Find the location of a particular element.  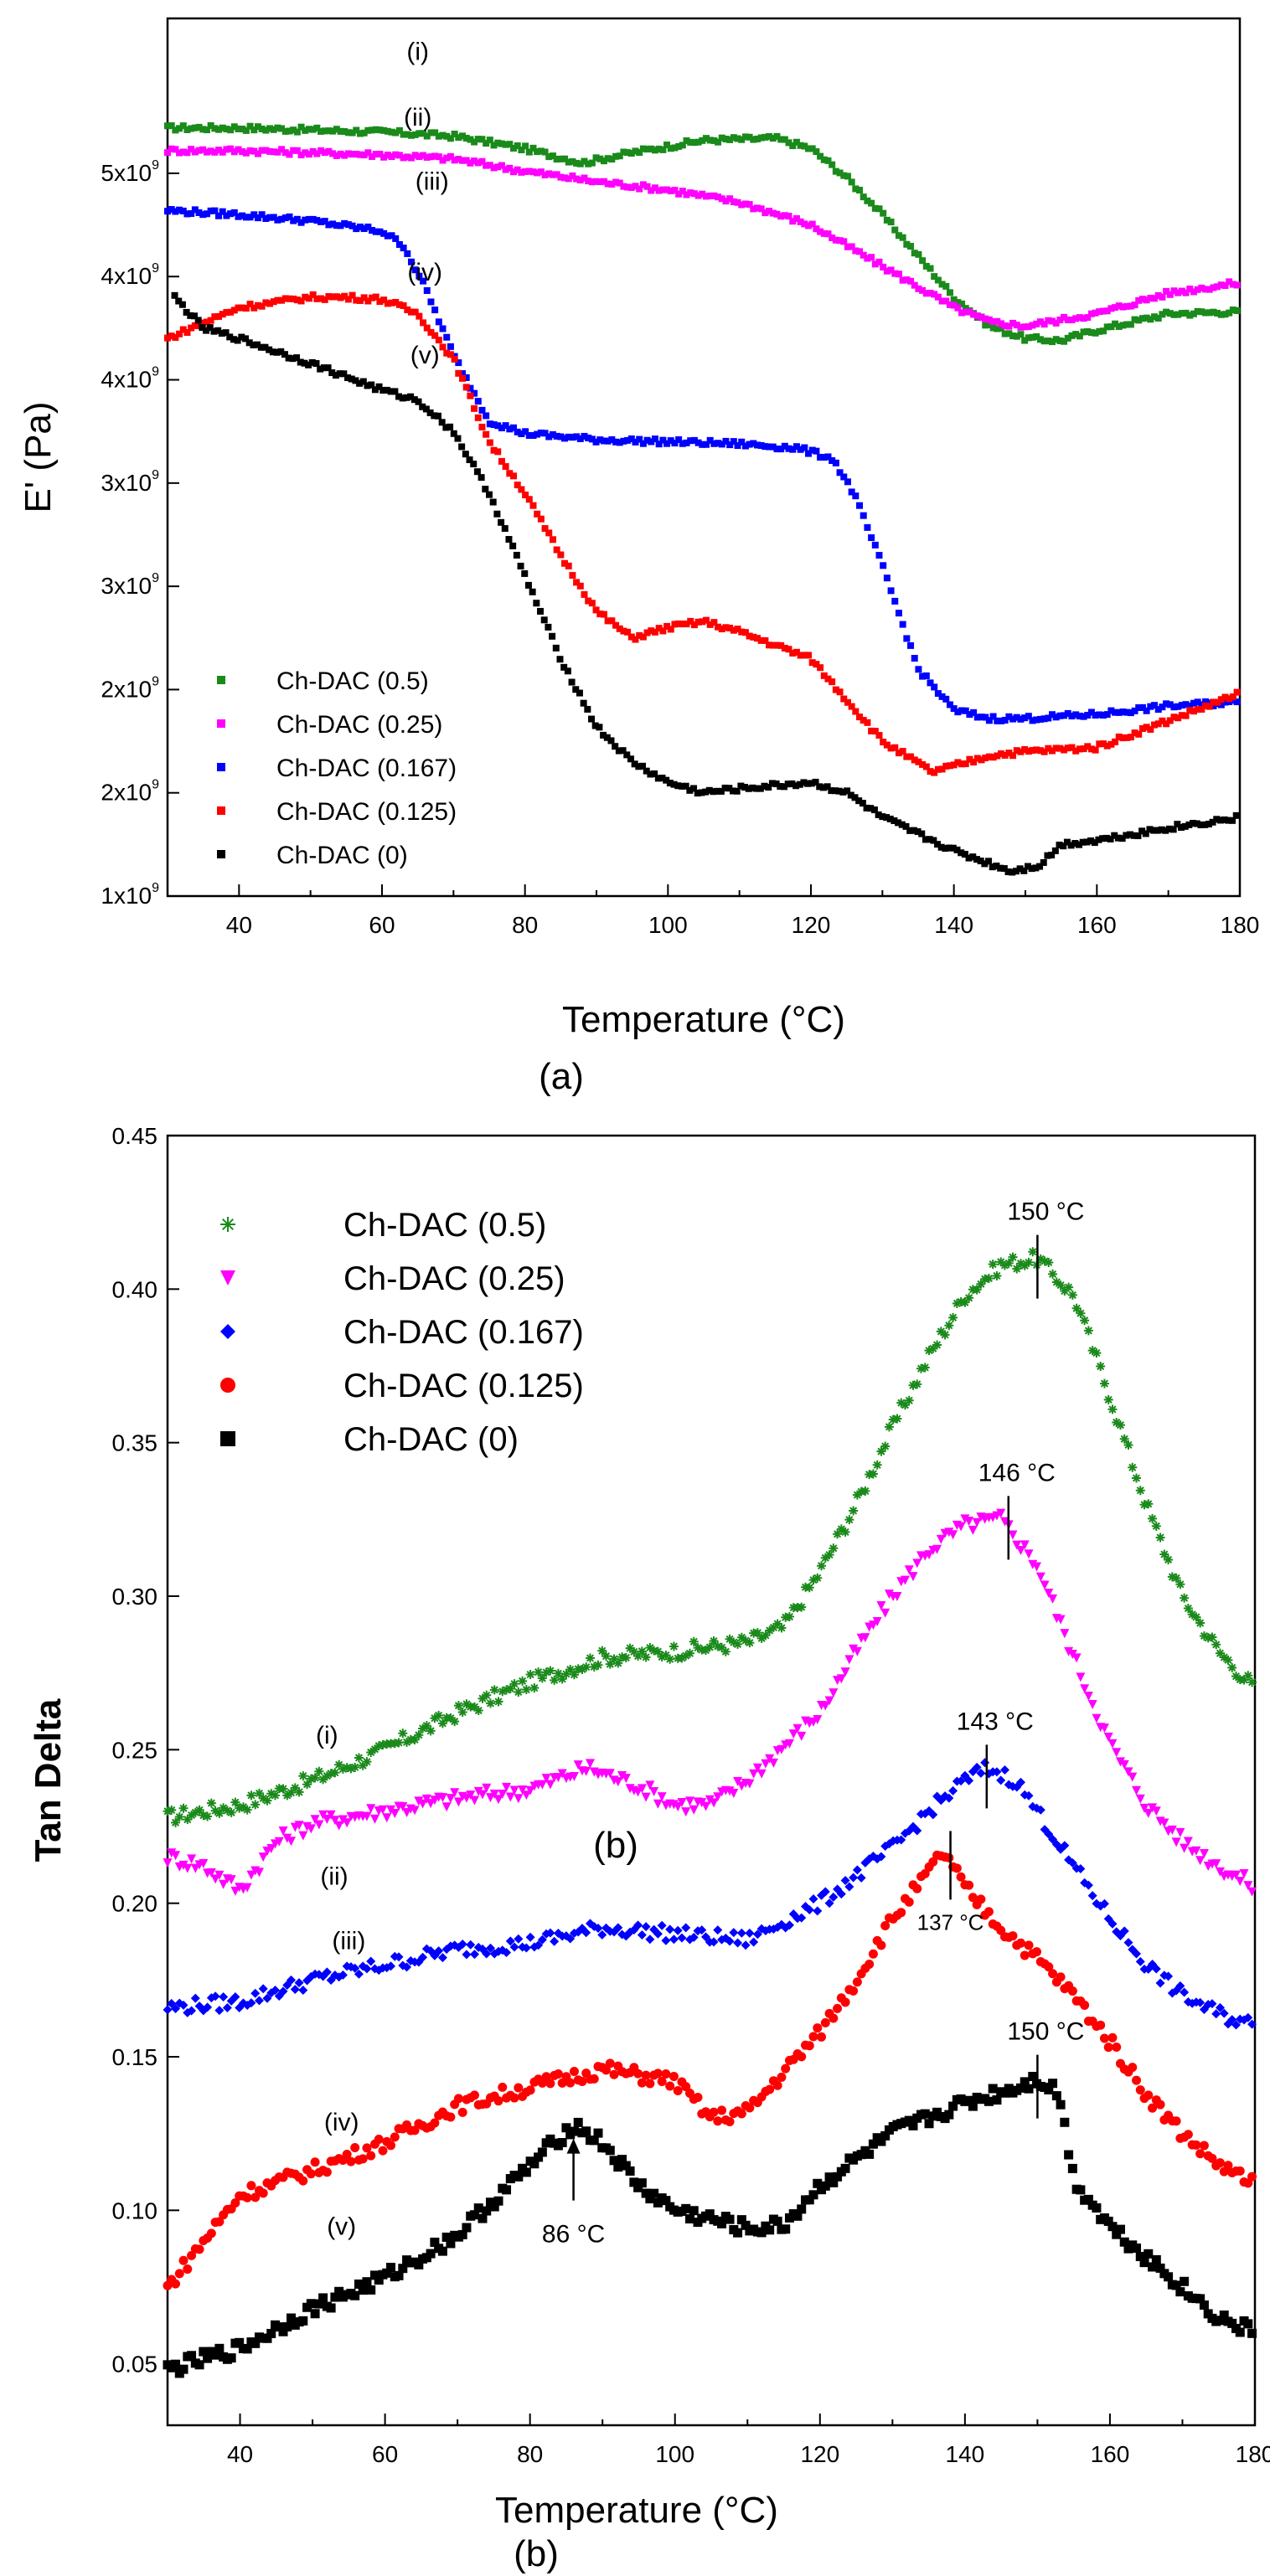

panel-a-caption: (a) is located at coordinates (561, 1076).